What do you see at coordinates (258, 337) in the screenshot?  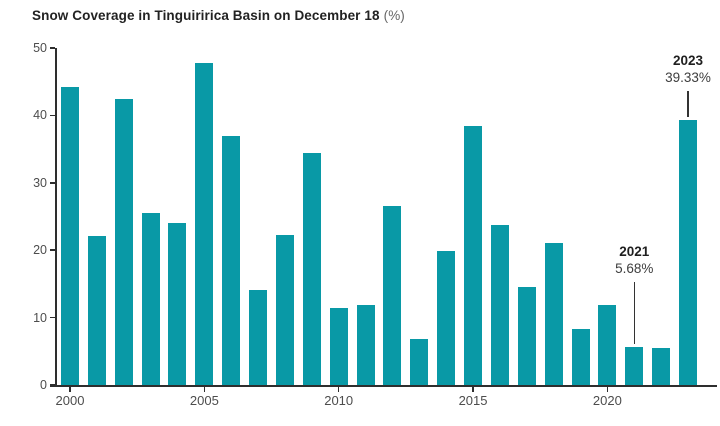 I see `bar-2007` at bounding box center [258, 337].